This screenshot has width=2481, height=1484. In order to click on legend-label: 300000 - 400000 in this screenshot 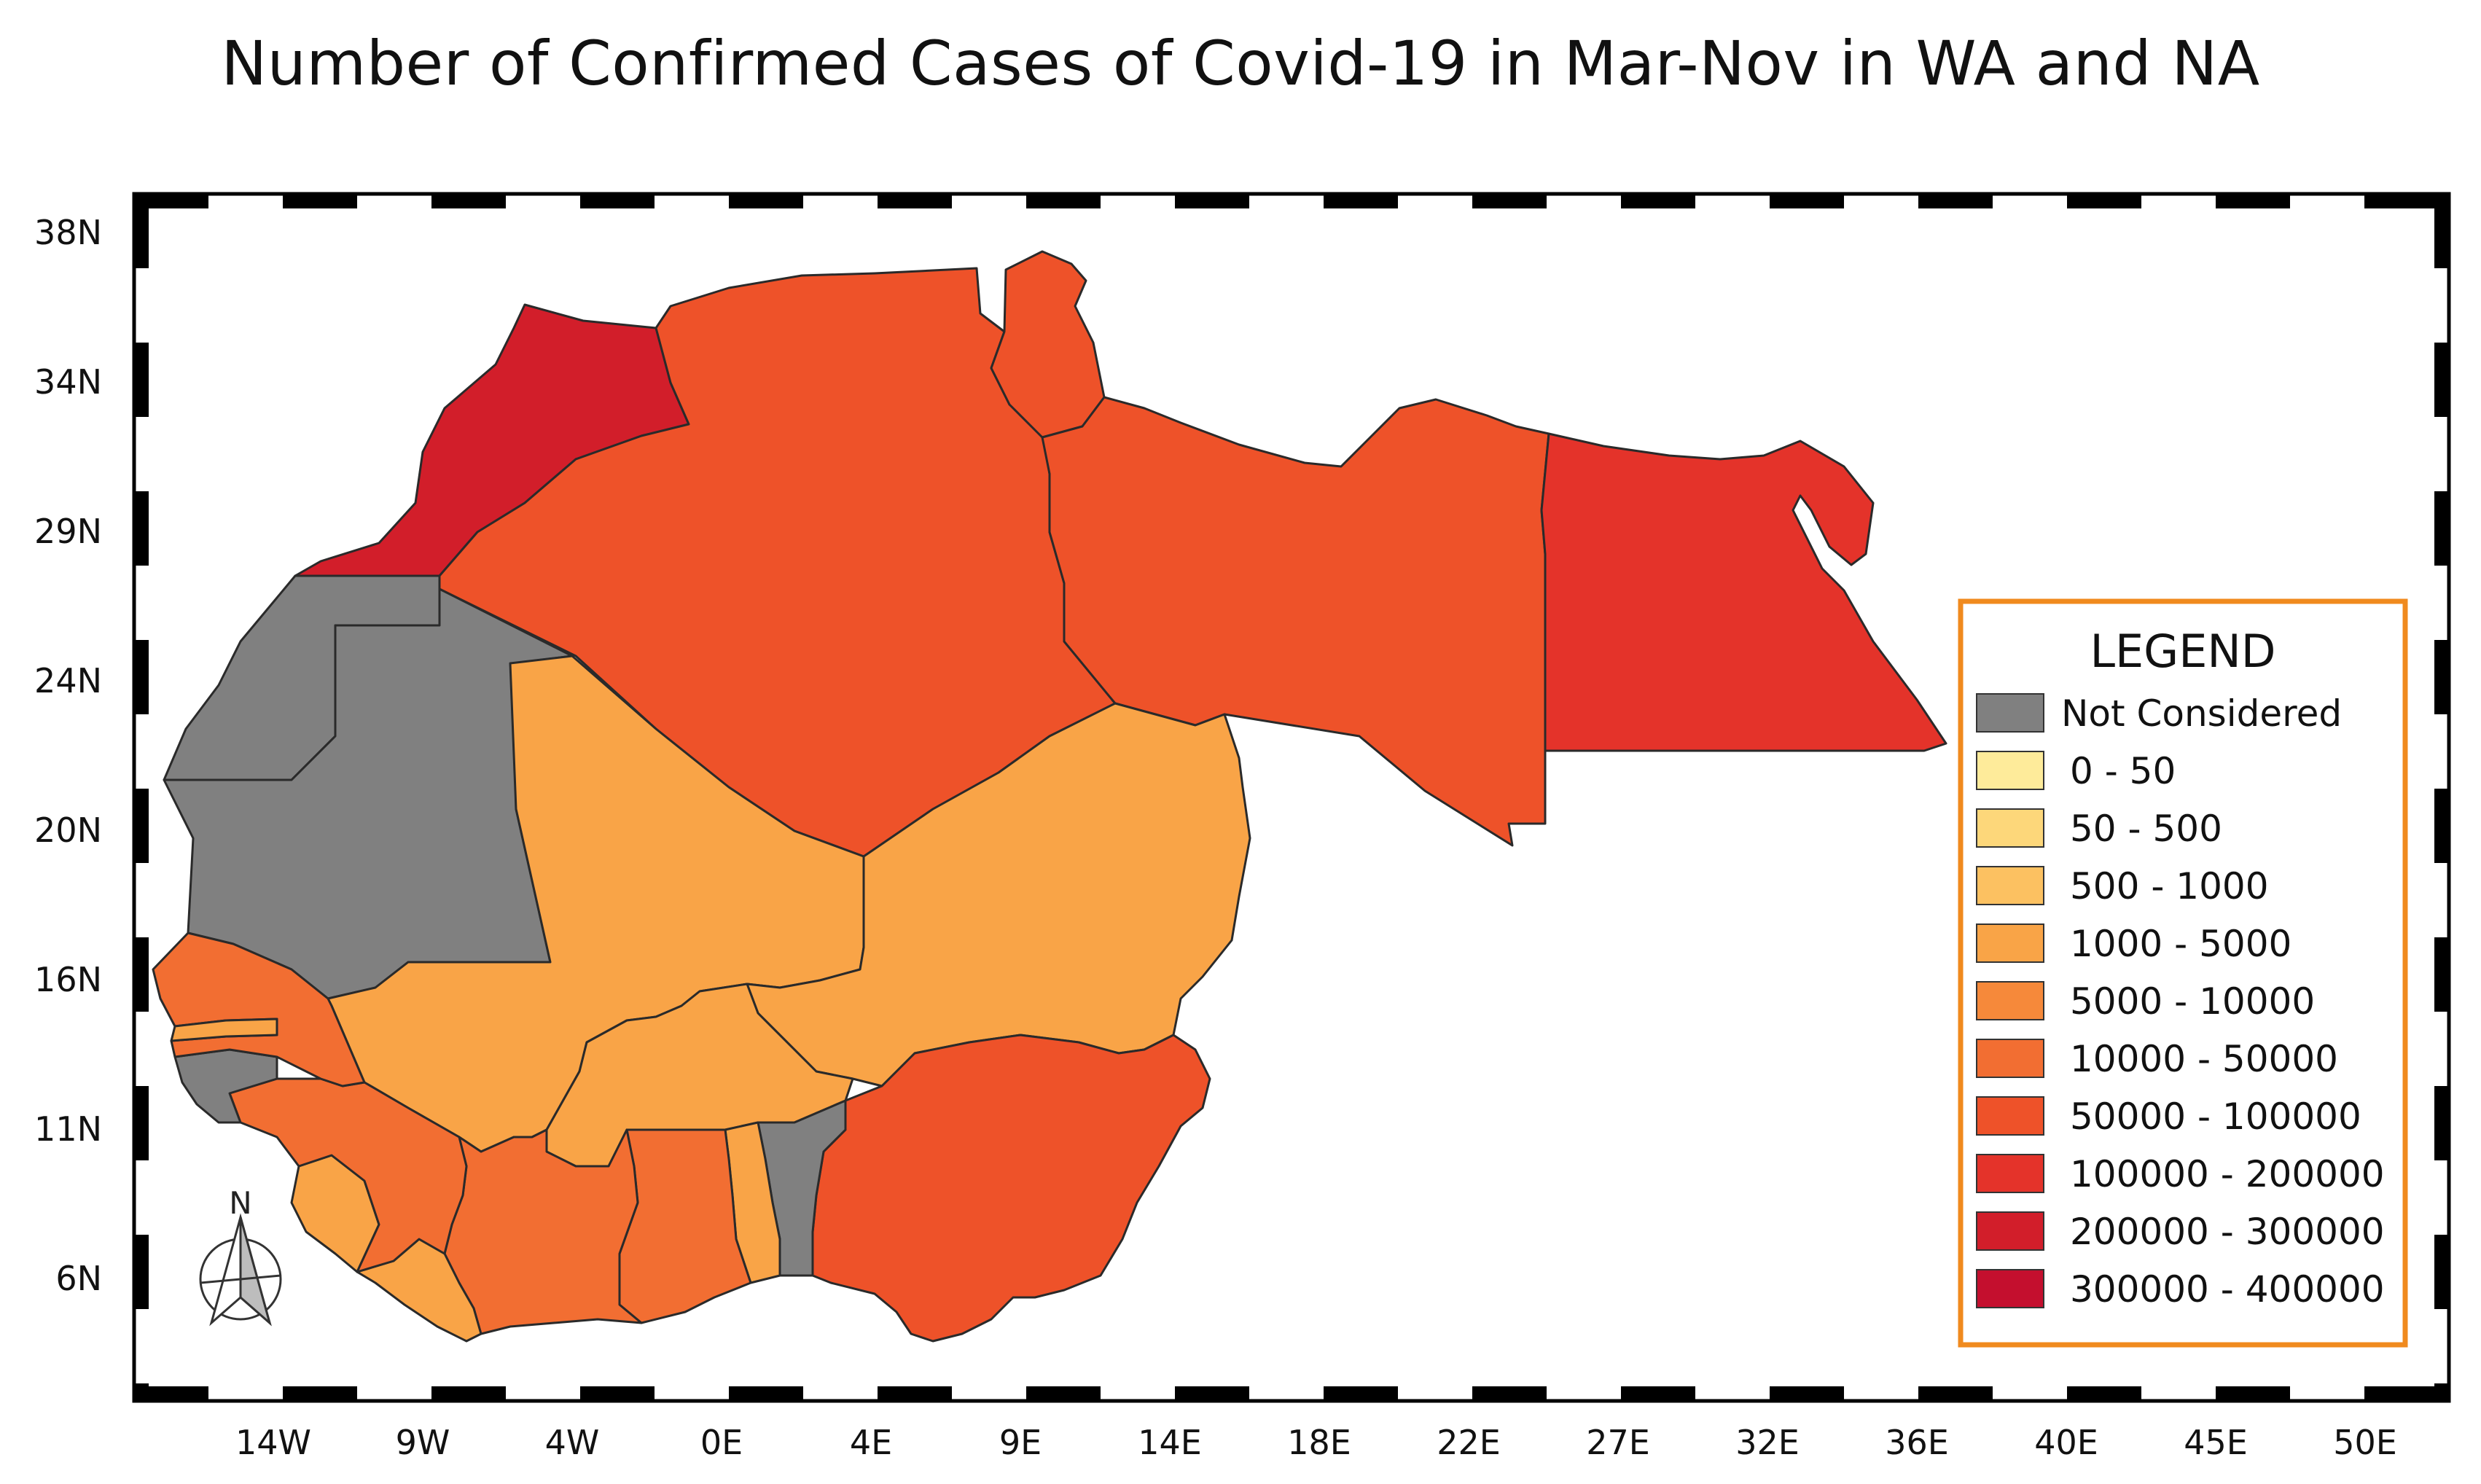, I will do `click(2228, 1289)`.